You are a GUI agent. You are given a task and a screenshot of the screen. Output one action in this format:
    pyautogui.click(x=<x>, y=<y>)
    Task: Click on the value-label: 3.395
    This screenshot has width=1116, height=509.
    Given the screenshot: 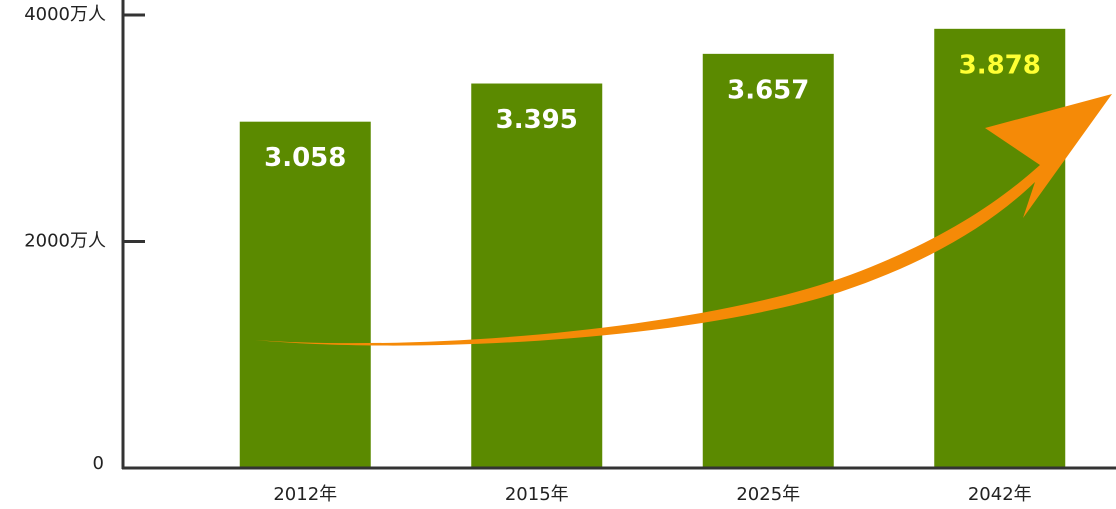 What is the action you would take?
    pyautogui.click(x=537, y=120)
    